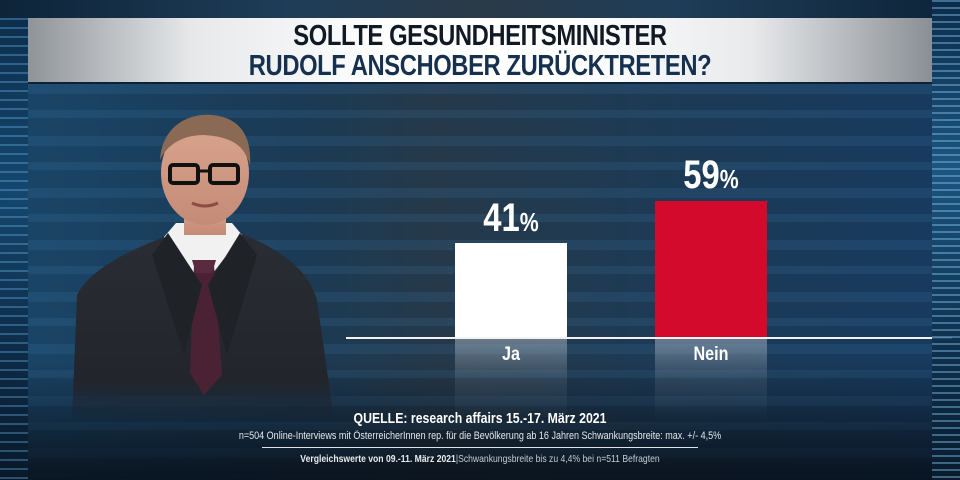 The width and height of the screenshot is (960, 480). I want to click on source-divider, so click(480, 447).